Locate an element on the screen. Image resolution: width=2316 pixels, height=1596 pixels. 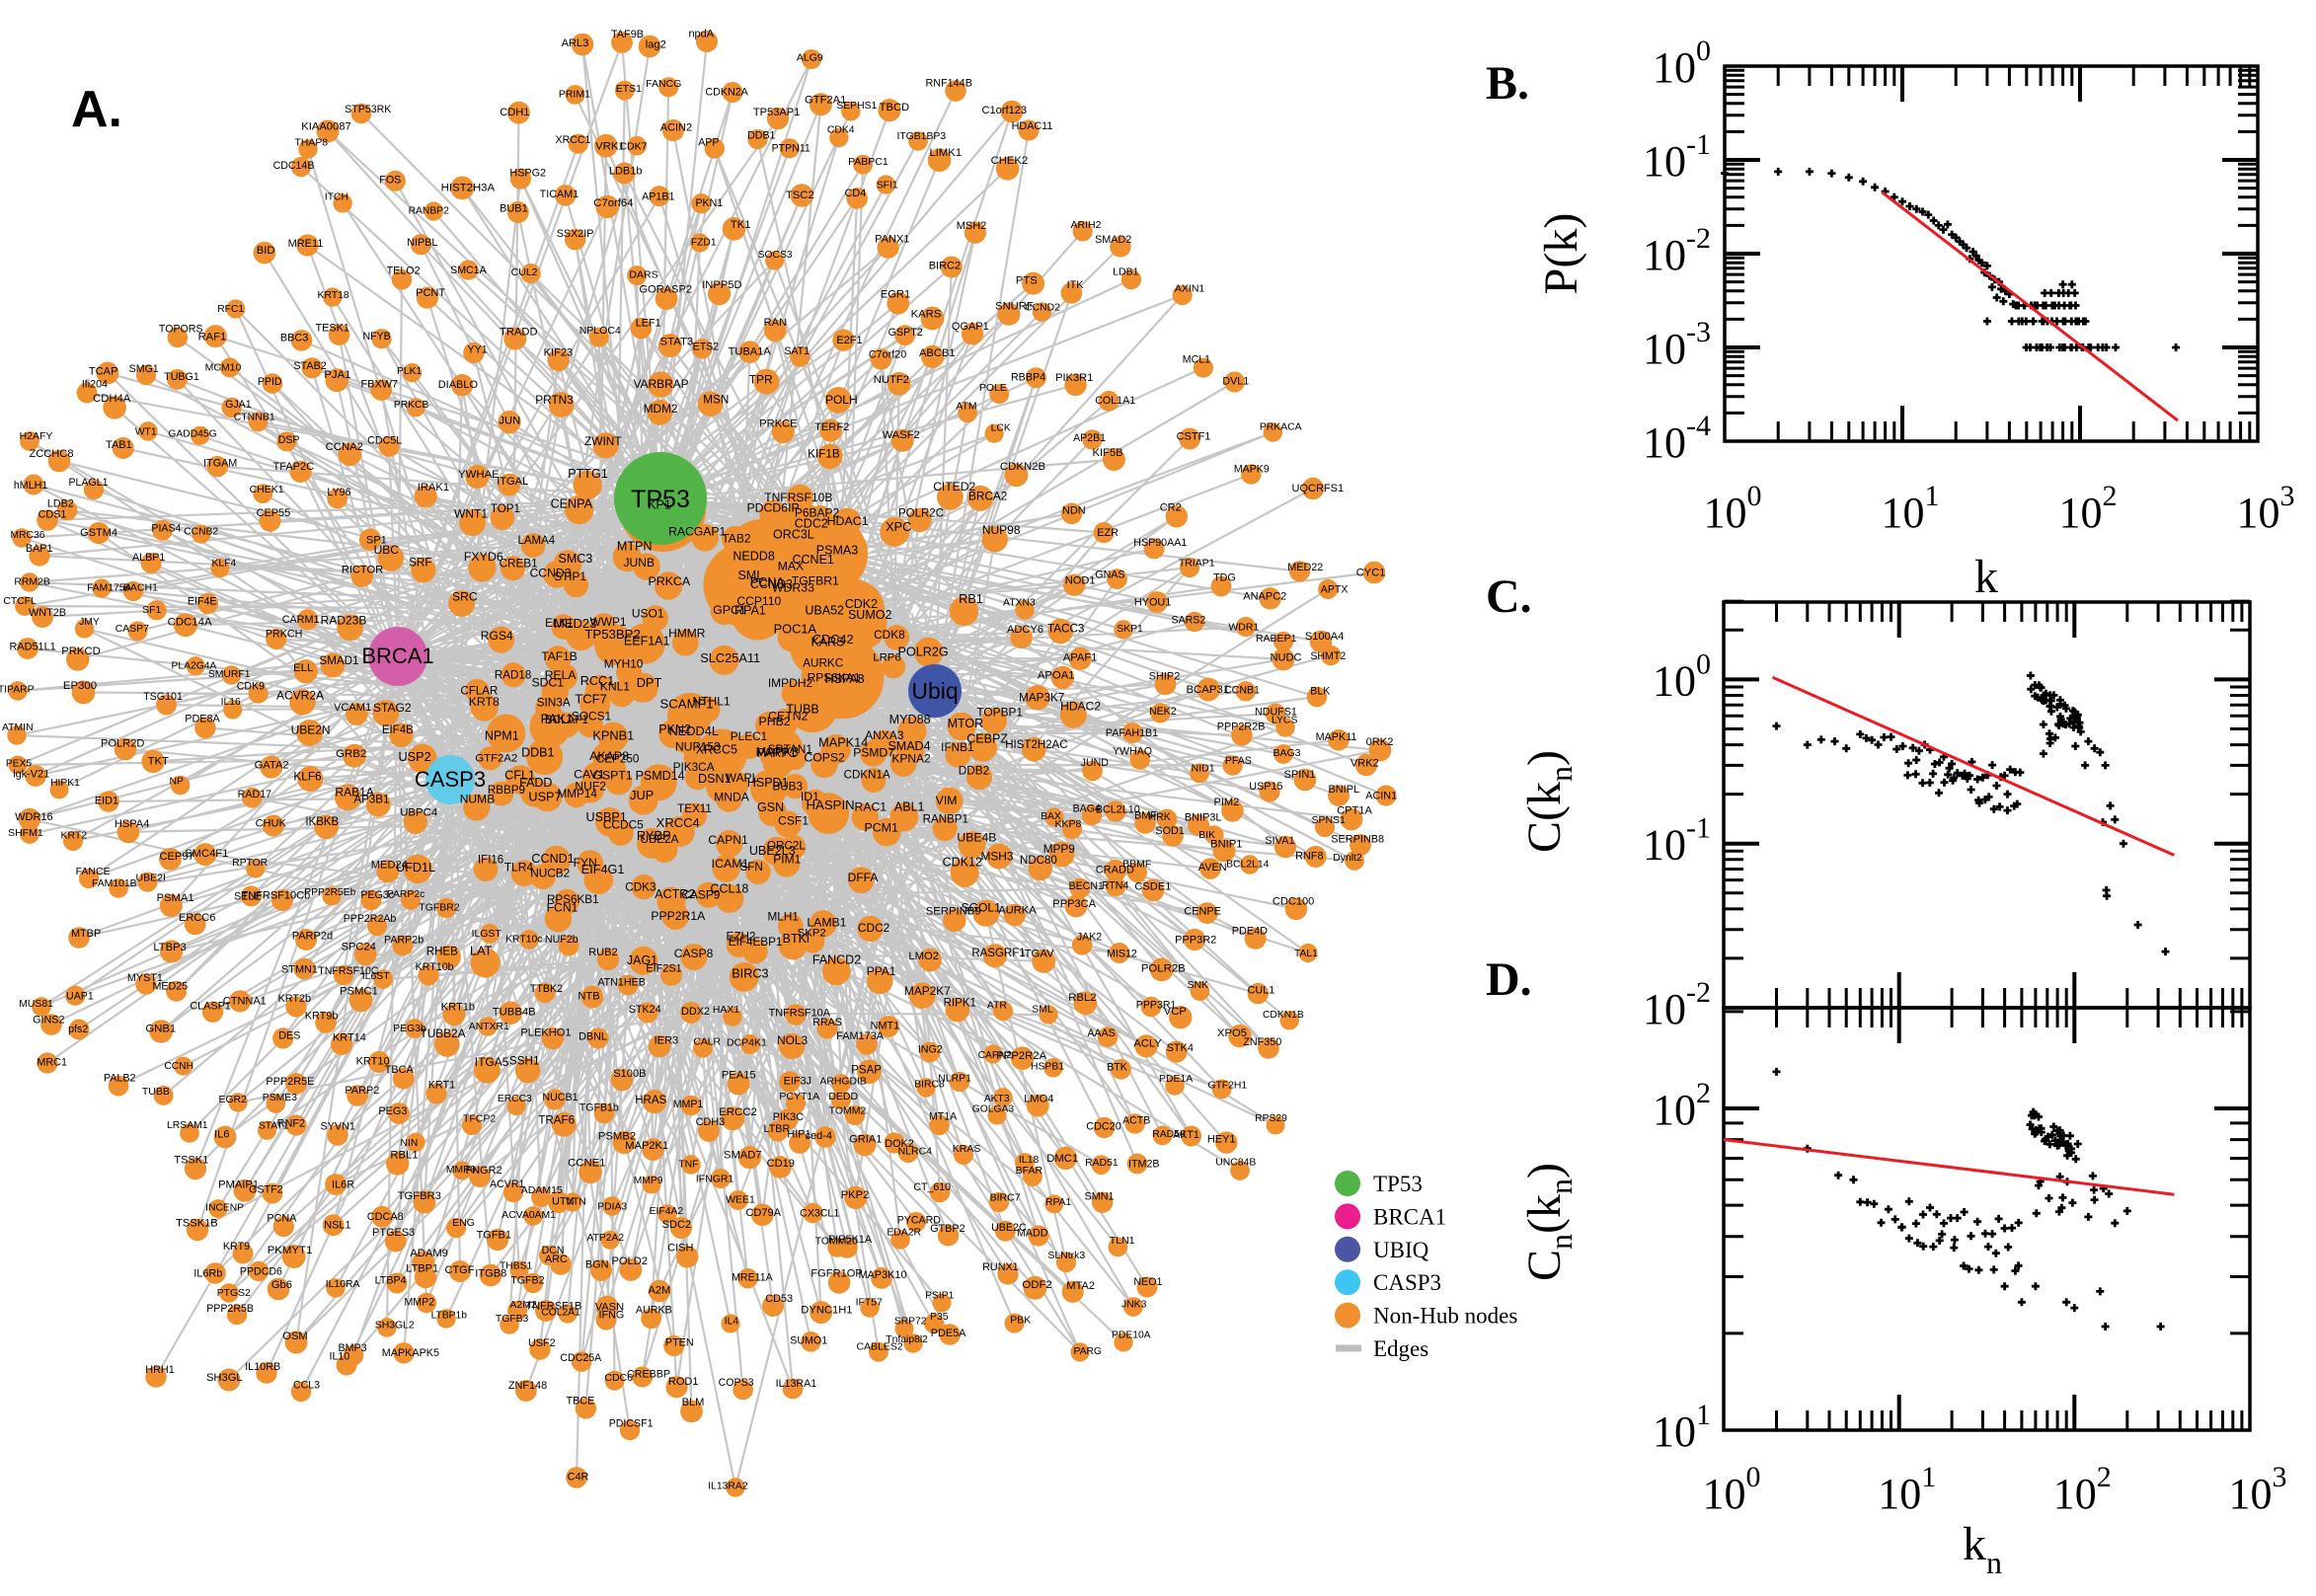
svg-text: NLRP1 is located at coordinates (954, 1078).